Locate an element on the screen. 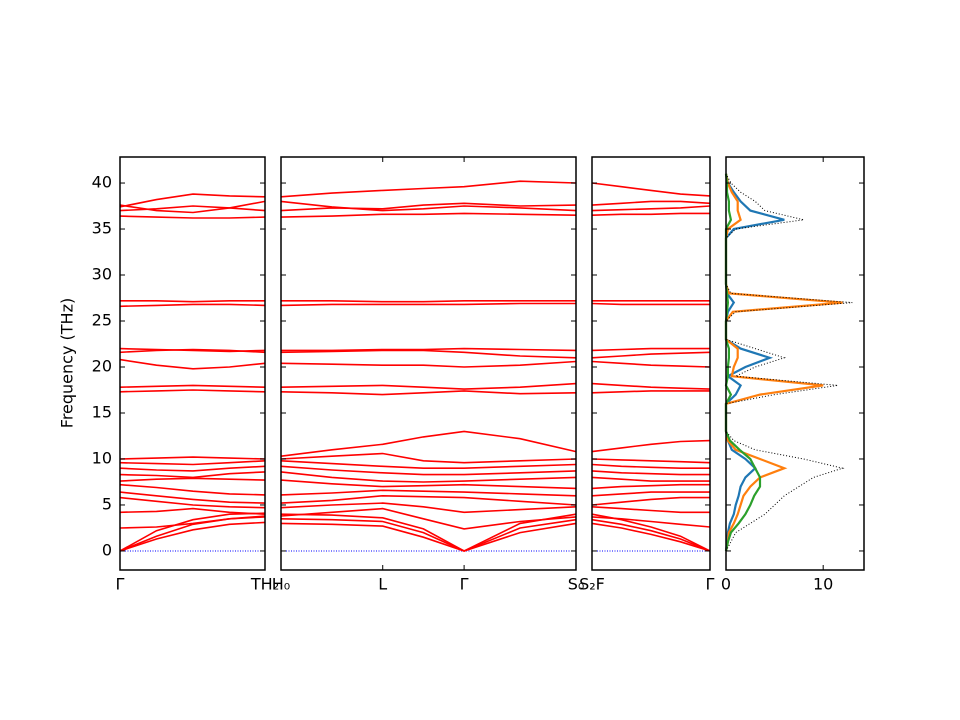 The height and width of the screenshot is (720, 960). y-tick-label: 30 is located at coordinates (102, 274).